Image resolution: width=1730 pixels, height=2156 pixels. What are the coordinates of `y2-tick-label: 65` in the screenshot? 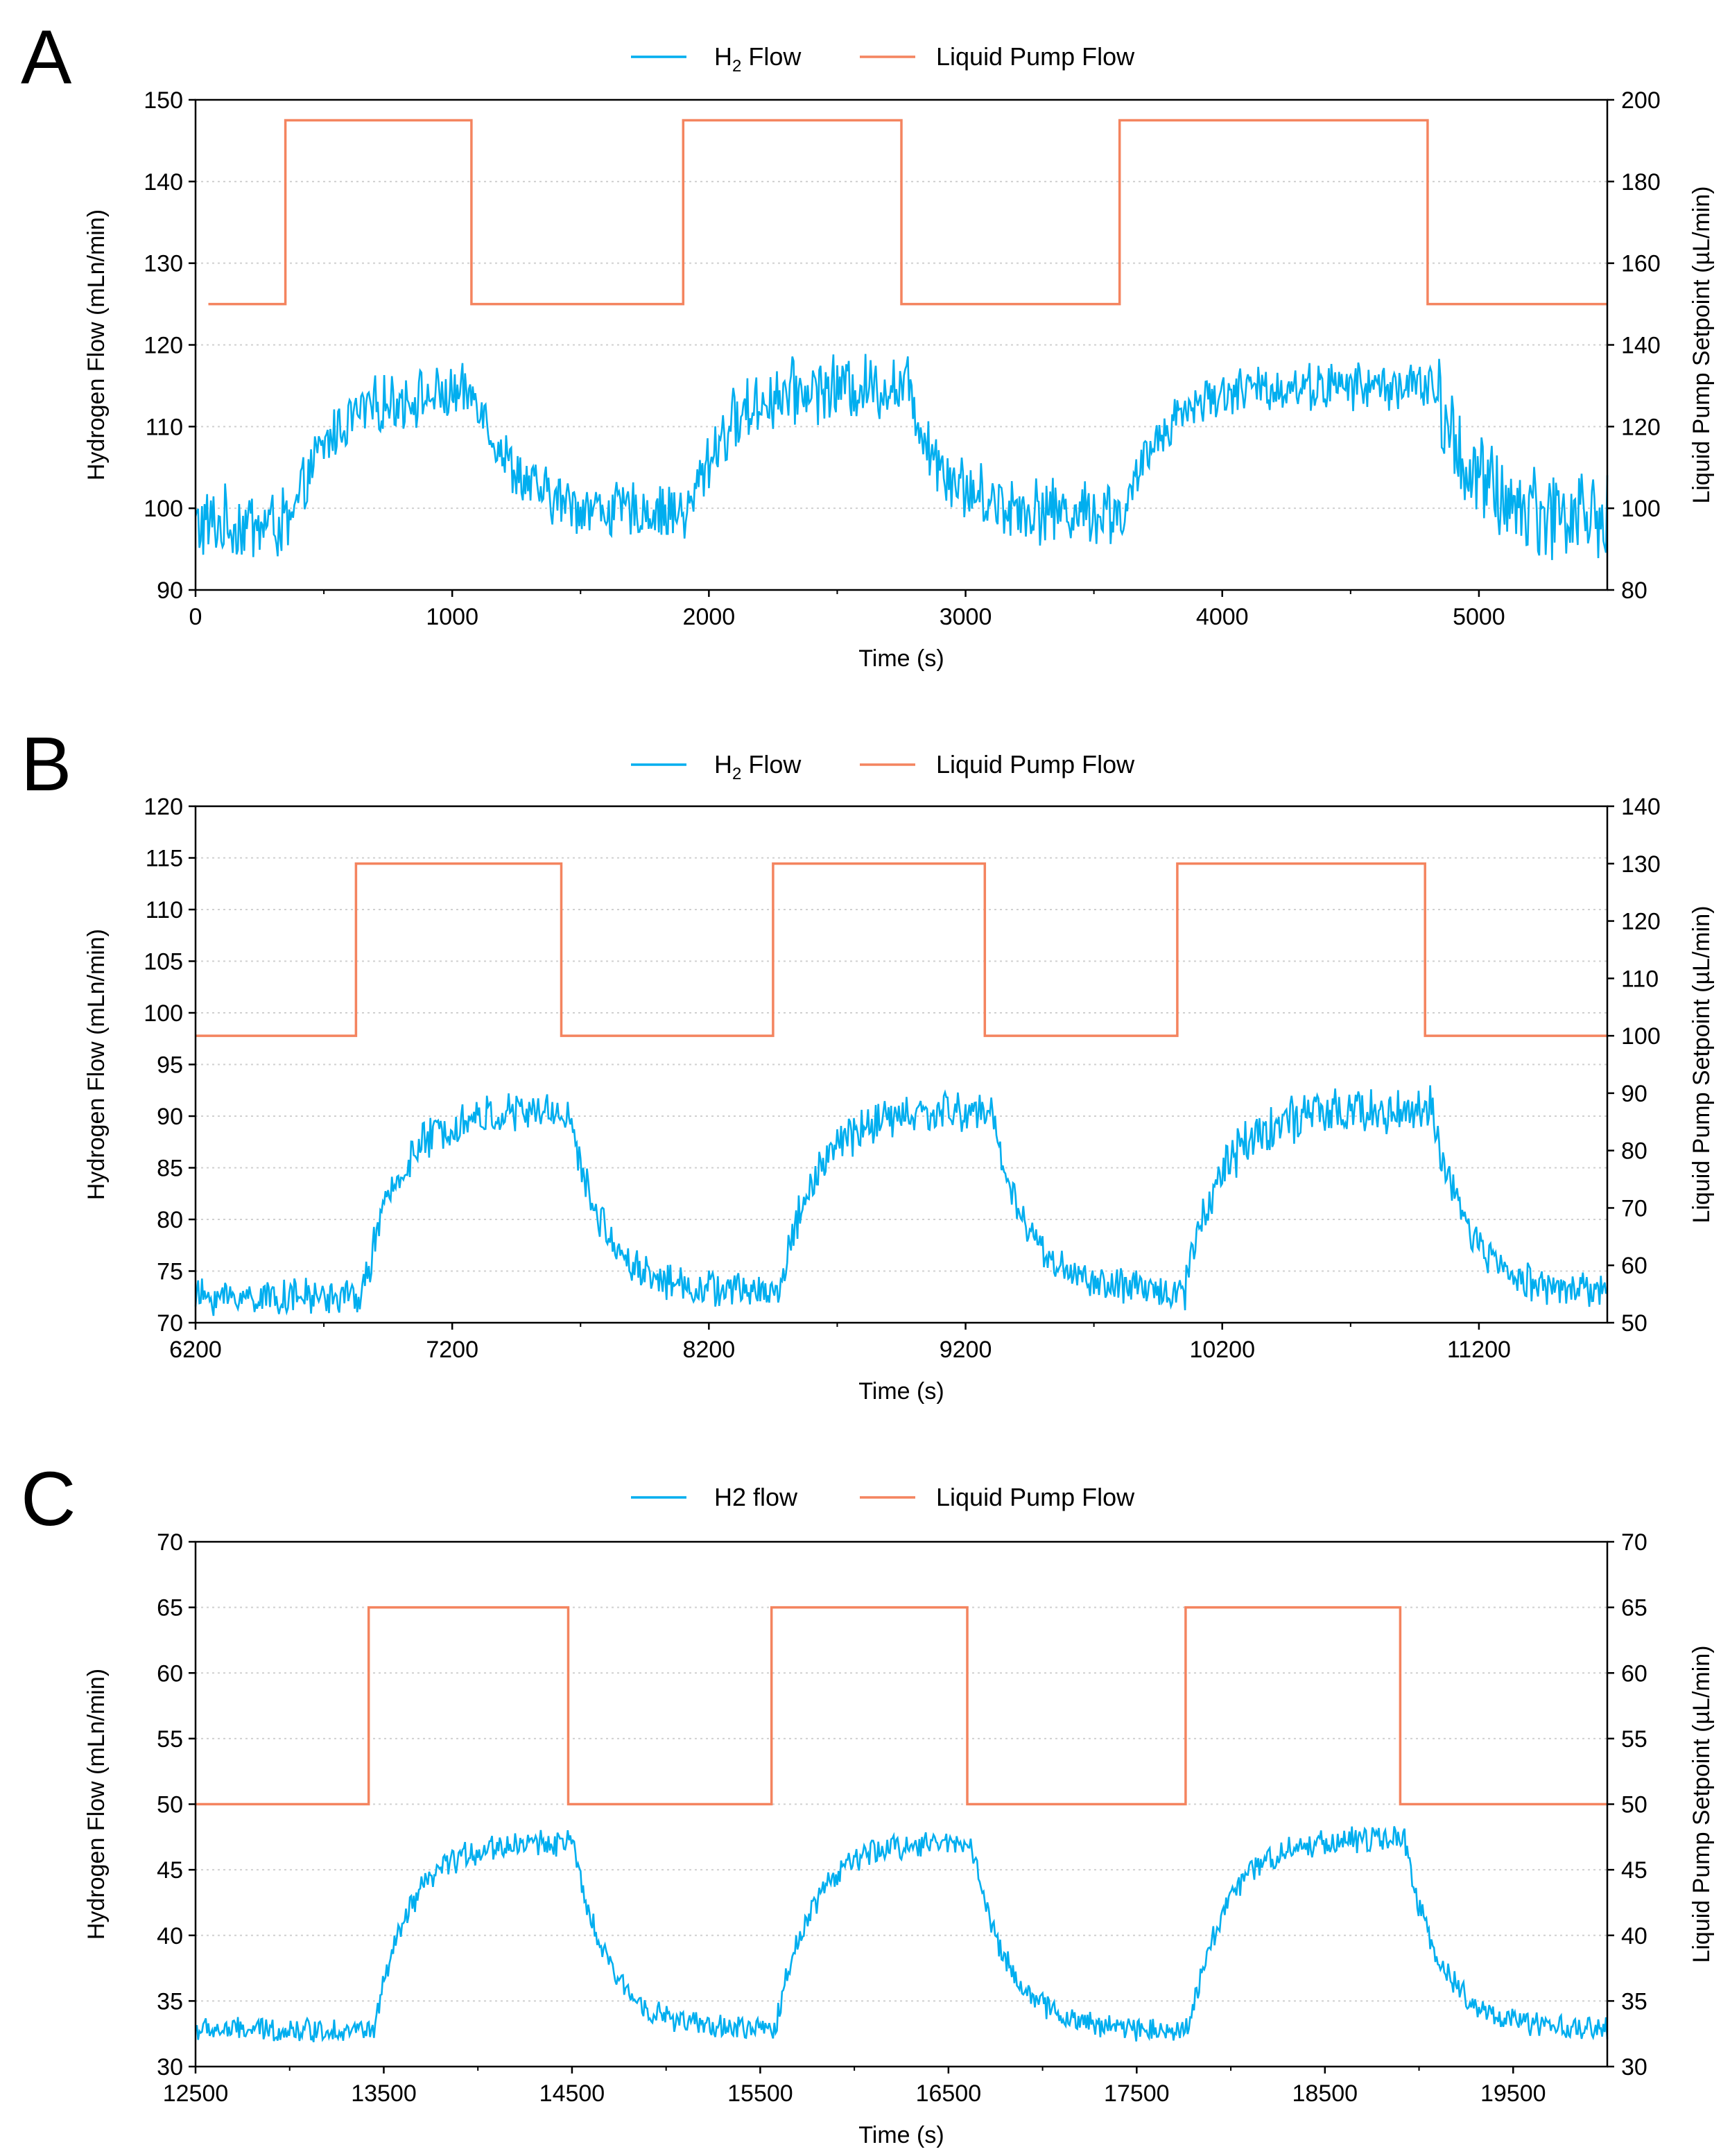 It's located at (1634, 1609).